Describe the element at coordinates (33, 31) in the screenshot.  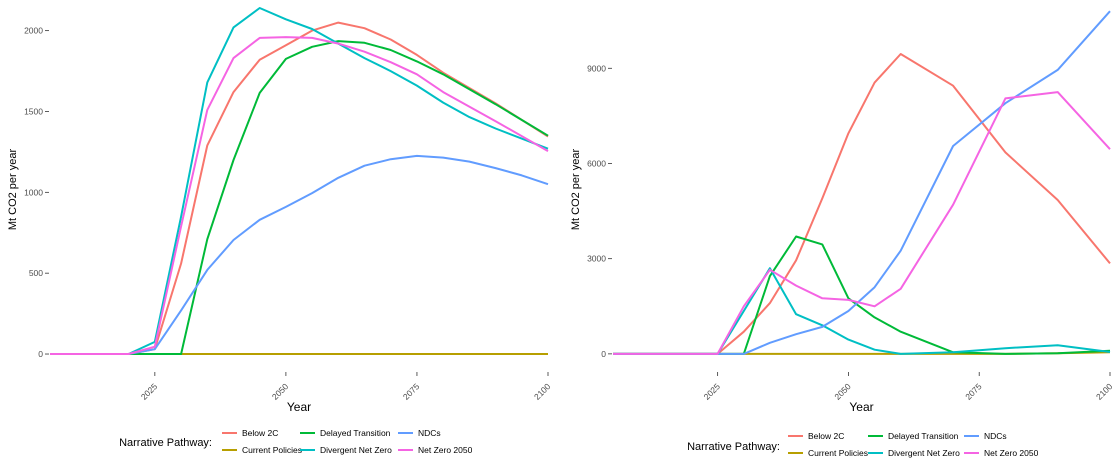
I see `y-tick-label: 2000` at that location.